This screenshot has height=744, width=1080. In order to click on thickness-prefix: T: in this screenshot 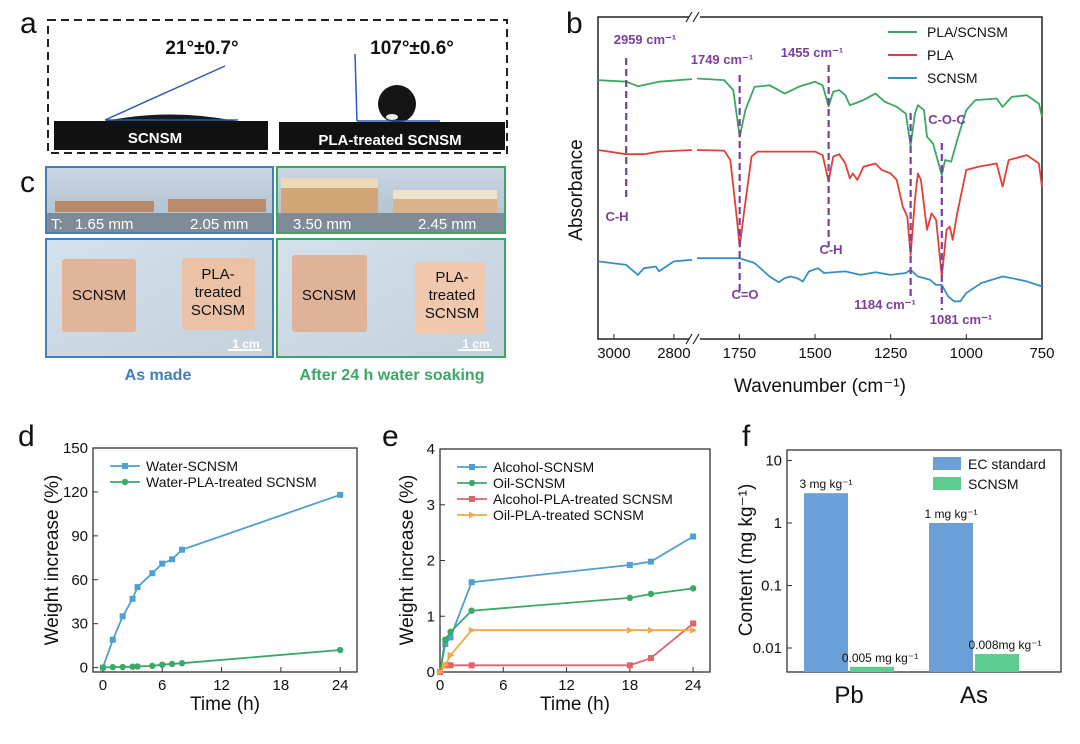, I will do `click(57, 224)`.